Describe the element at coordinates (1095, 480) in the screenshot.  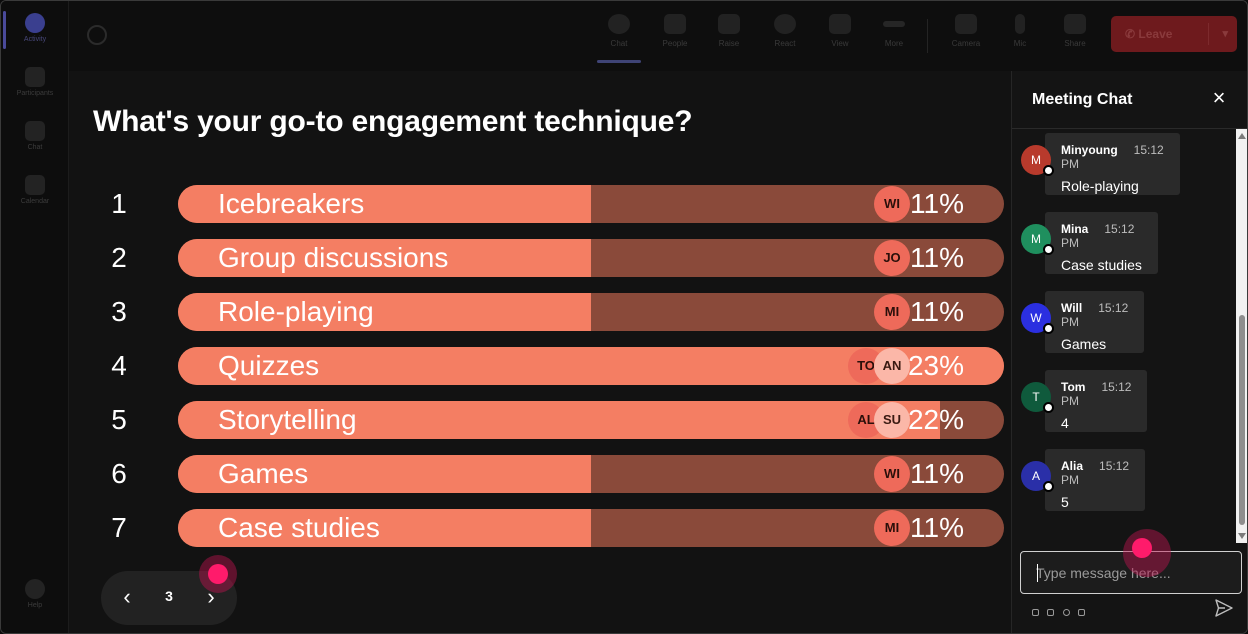
I see `message-bubble: Alia 15:12 PM 5` at that location.